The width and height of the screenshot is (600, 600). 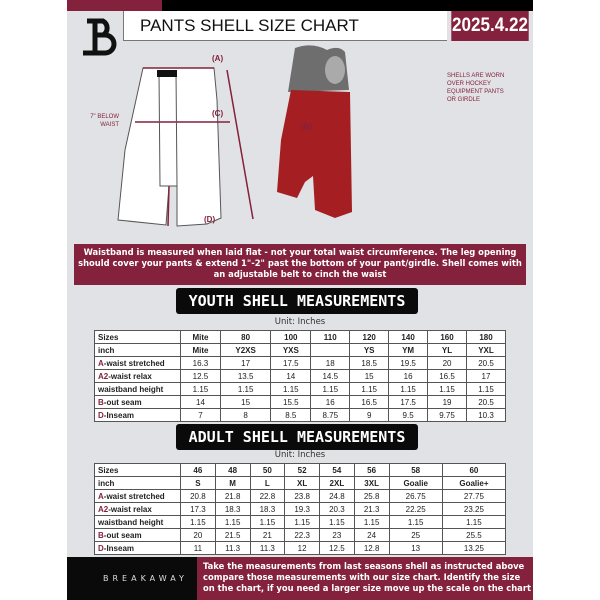 What do you see at coordinates (101, 548) in the screenshot?
I see `measure-key: D` at bounding box center [101, 548].